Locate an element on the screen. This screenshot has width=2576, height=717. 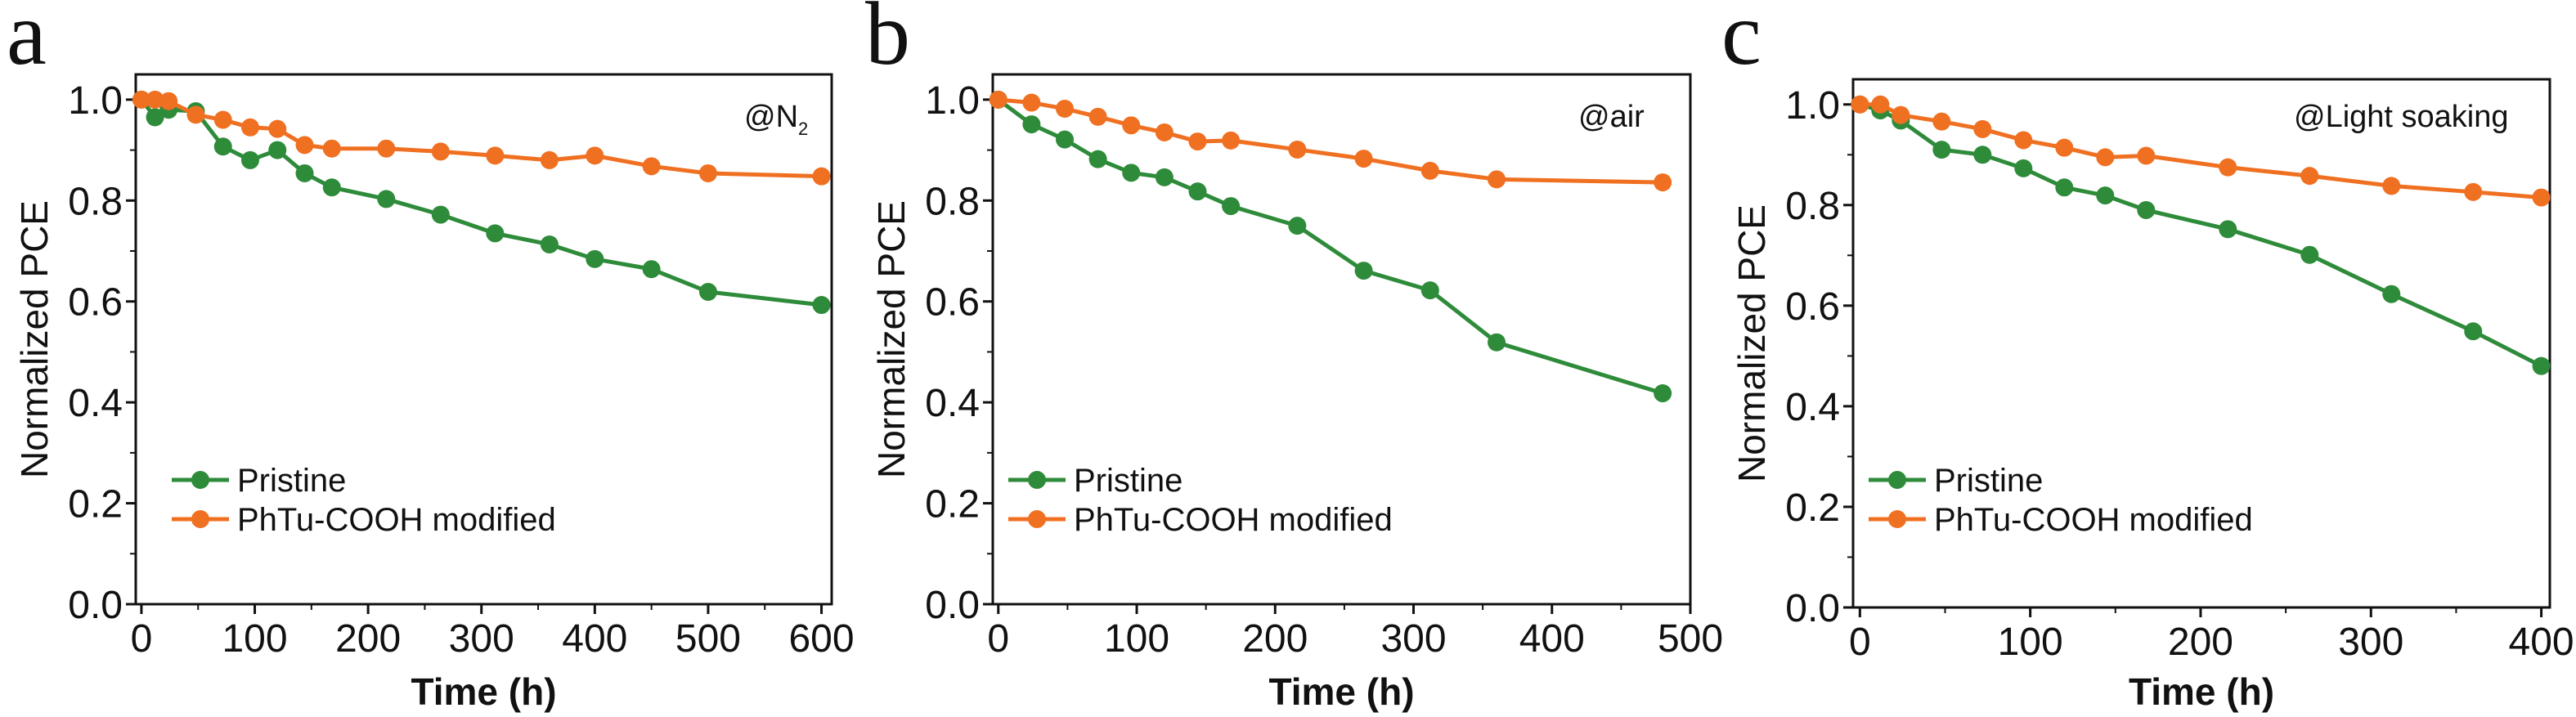
panel-label: a is located at coordinates (27, 41).